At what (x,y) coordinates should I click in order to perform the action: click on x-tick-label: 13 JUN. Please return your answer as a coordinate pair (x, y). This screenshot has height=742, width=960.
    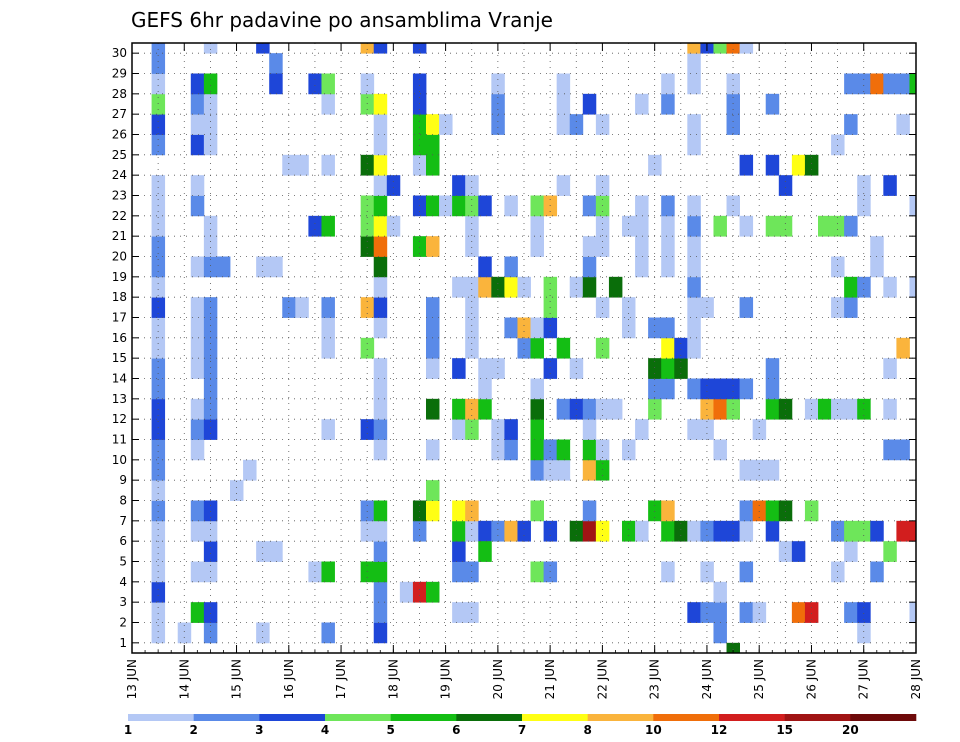
    Looking at the image, I should click on (132, 679).